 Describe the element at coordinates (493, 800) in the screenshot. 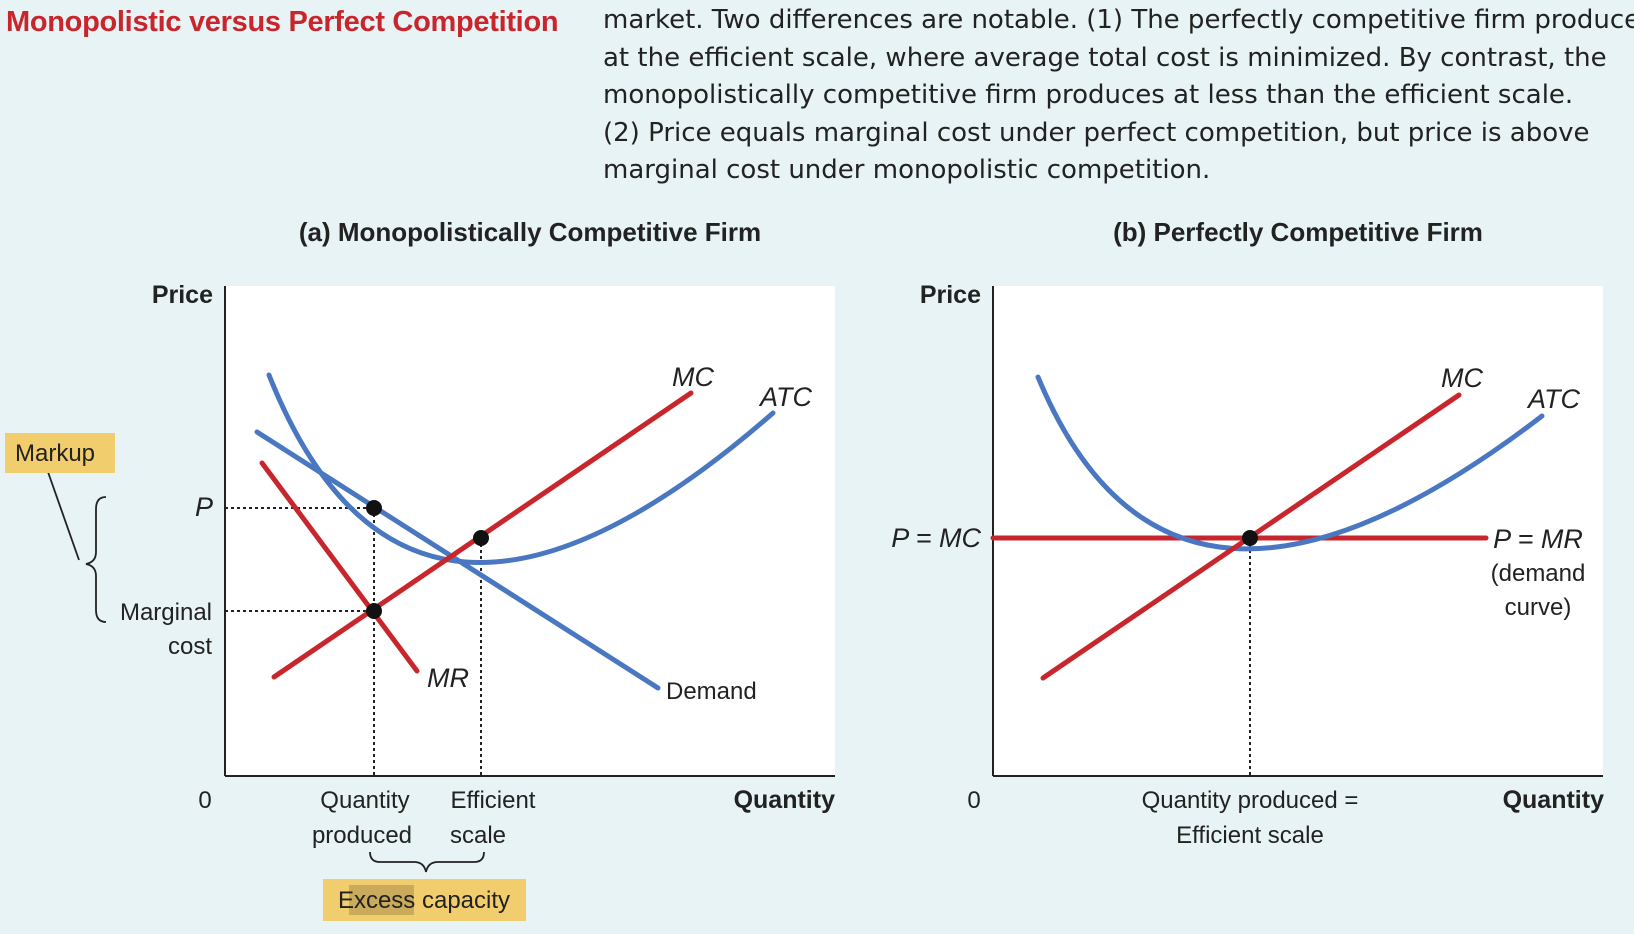

I see `efficient-scale-label-line1: Efficient` at that location.